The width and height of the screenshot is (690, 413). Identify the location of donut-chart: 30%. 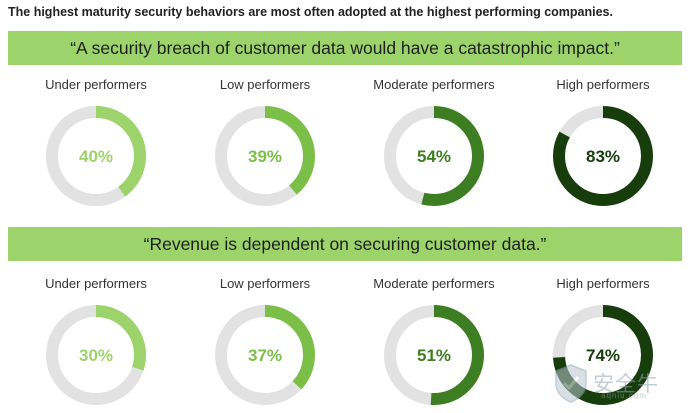
(96, 355).